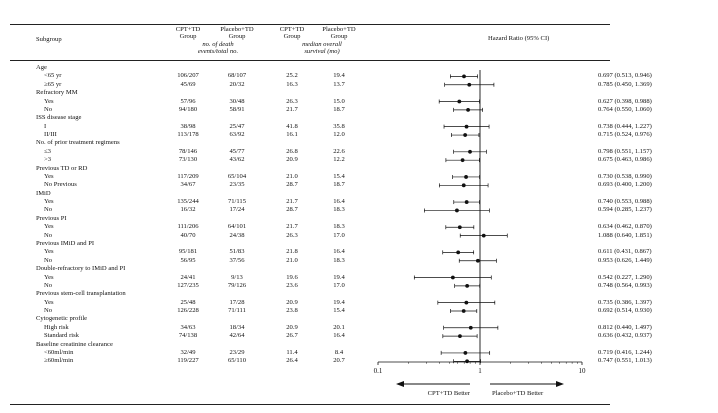 This screenshot has height=413, width=718. Describe the element at coordinates (237, 76) in the screenshot. I see `placebo-events-cell: 68/107` at that location.